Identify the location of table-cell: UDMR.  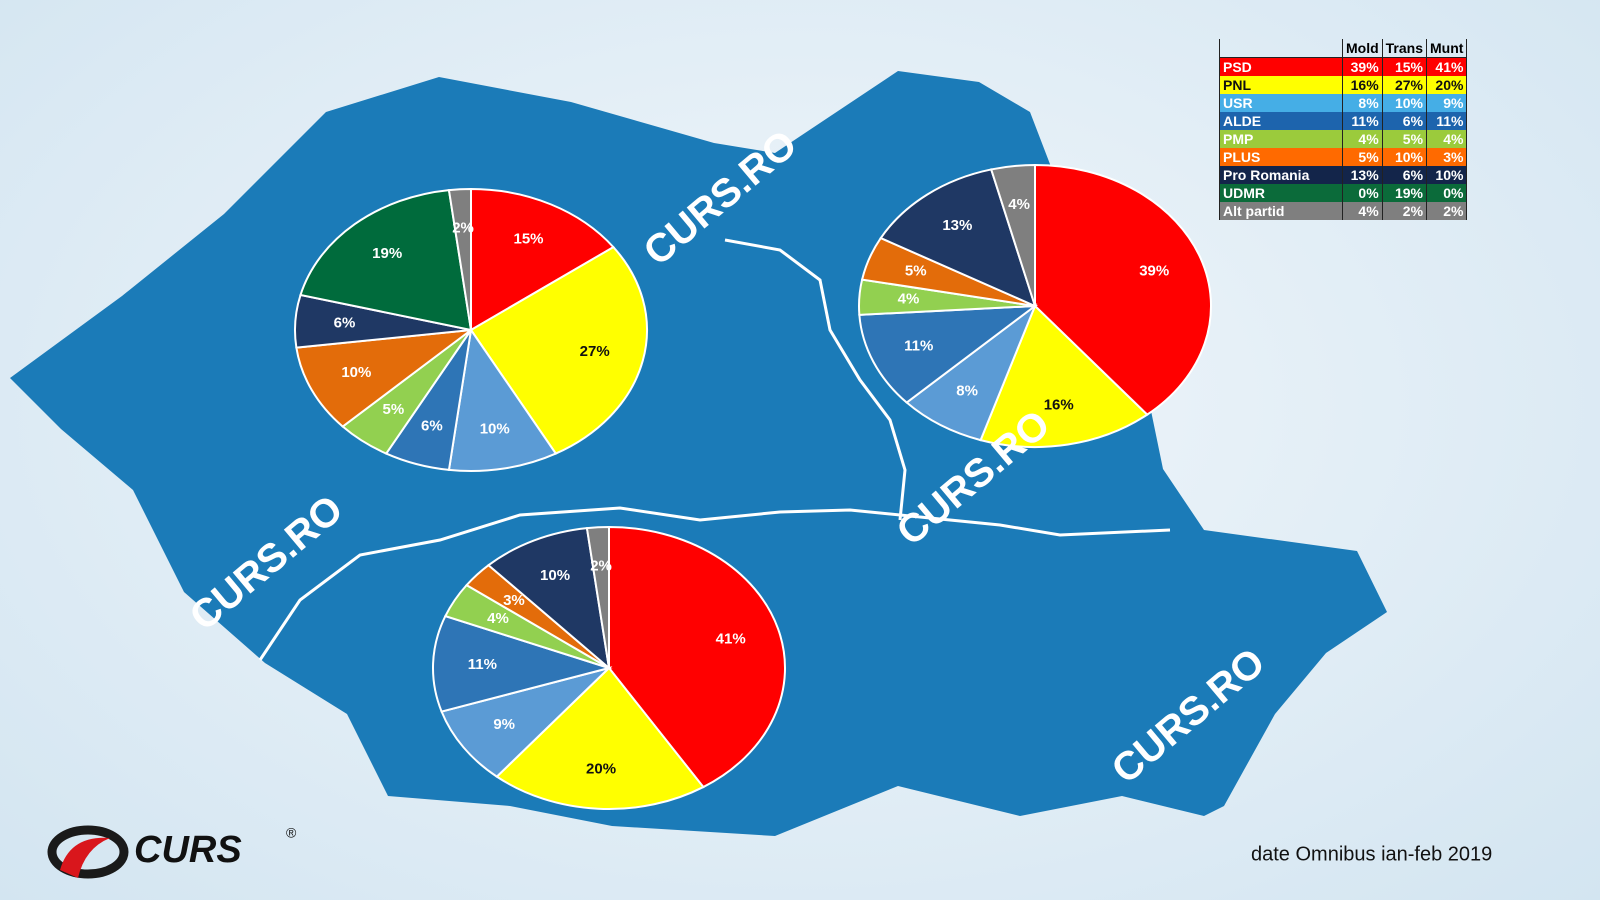
(1281, 193).